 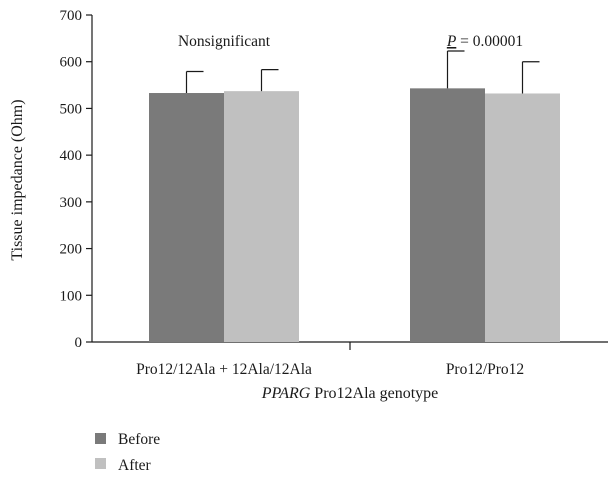 What do you see at coordinates (79, 343) in the screenshot?
I see `y-tick-label: 0` at bounding box center [79, 343].